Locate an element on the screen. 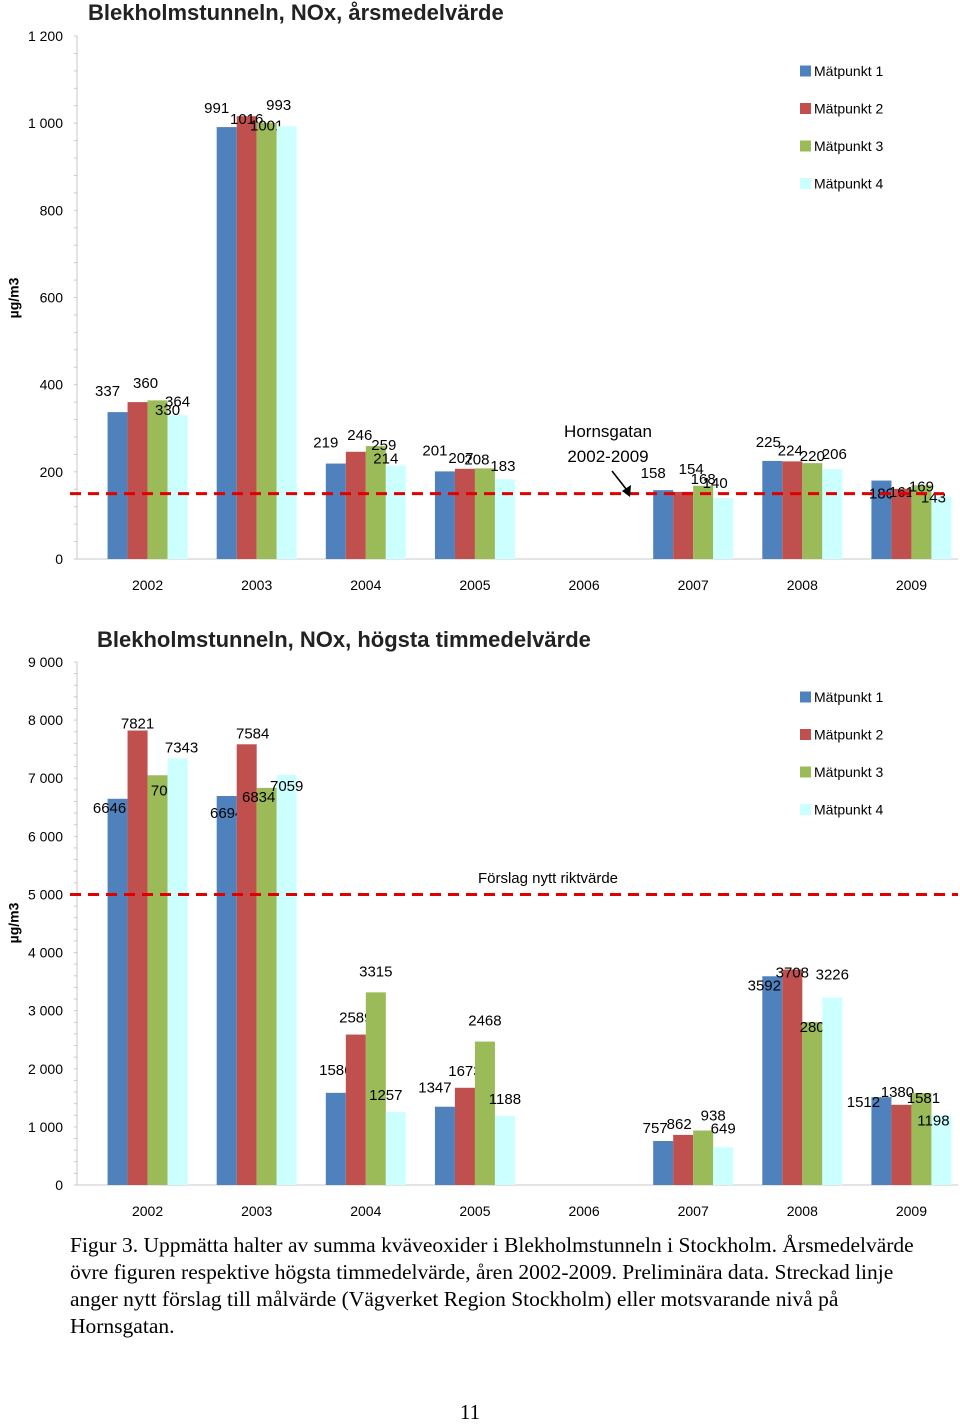 This screenshot has width=960, height=1426. y-tick-label: 1 200 is located at coordinates (45, 36).